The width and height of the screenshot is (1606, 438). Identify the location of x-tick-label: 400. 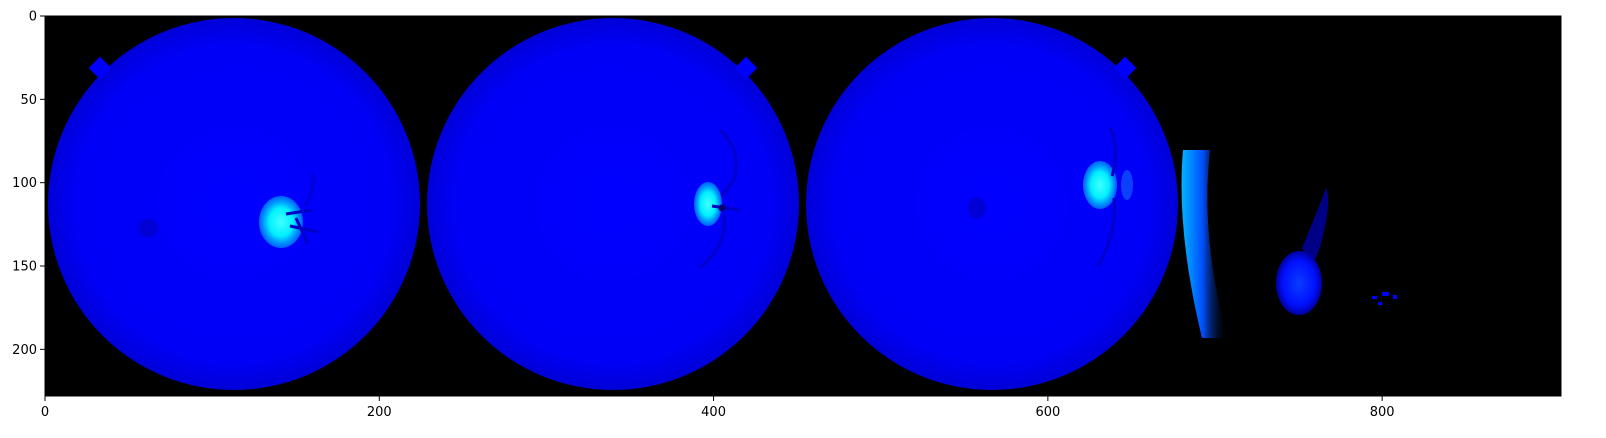
(713, 412).